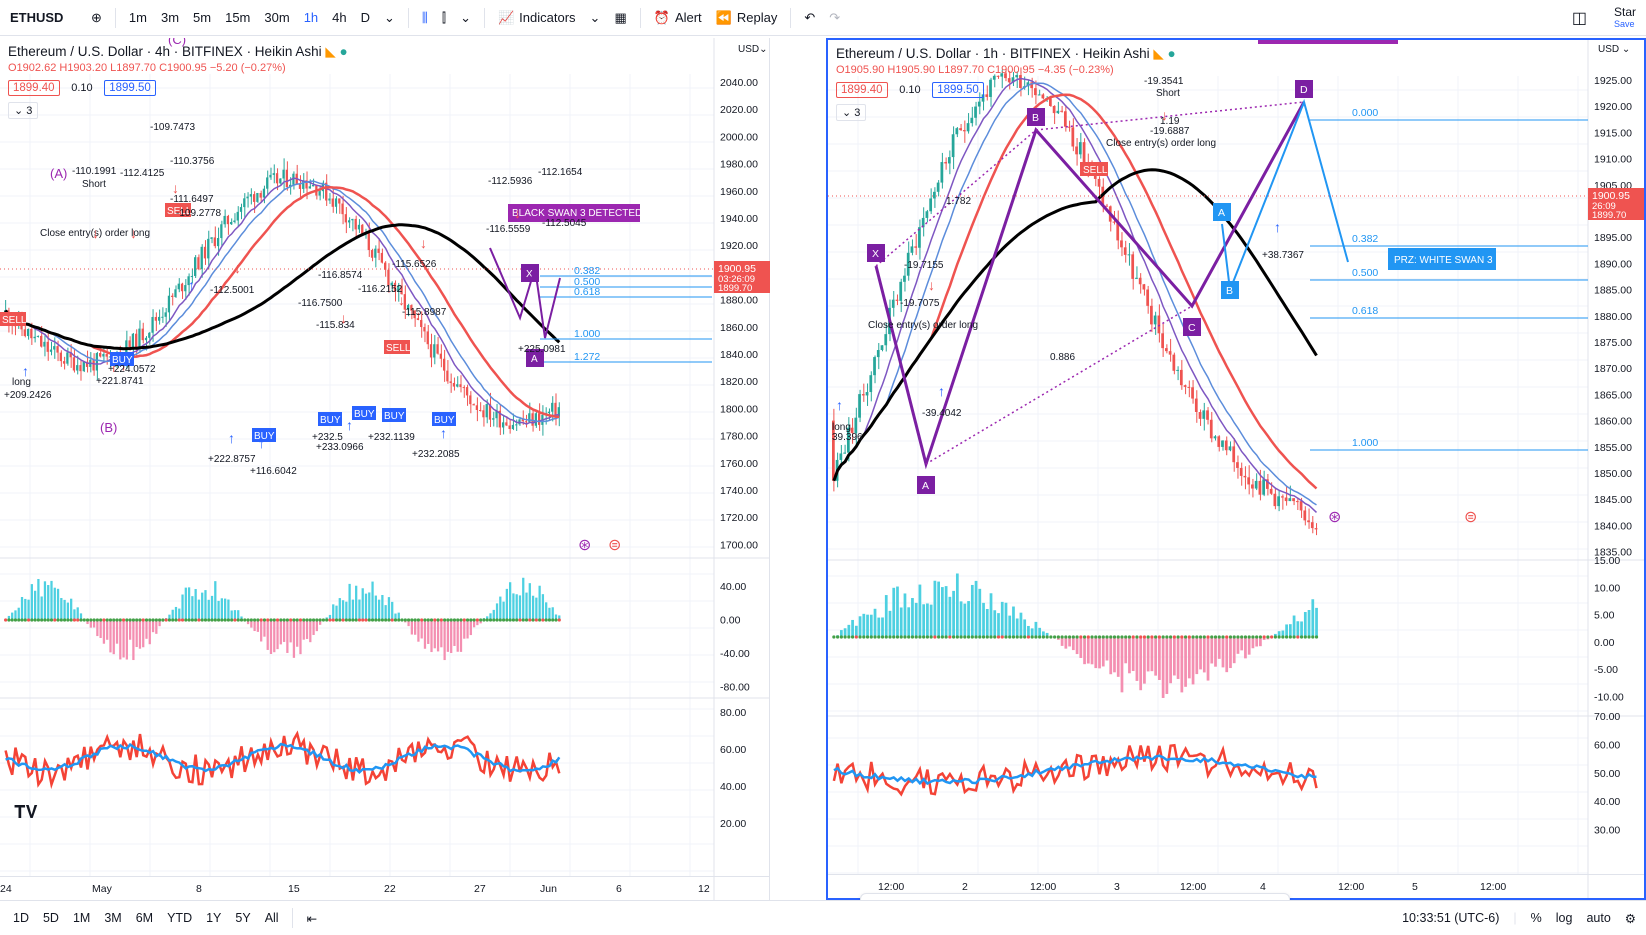 This screenshot has height=935, width=1646. Describe the element at coordinates (1598, 918) in the screenshot. I see `auto-toggle: auto` at that location.